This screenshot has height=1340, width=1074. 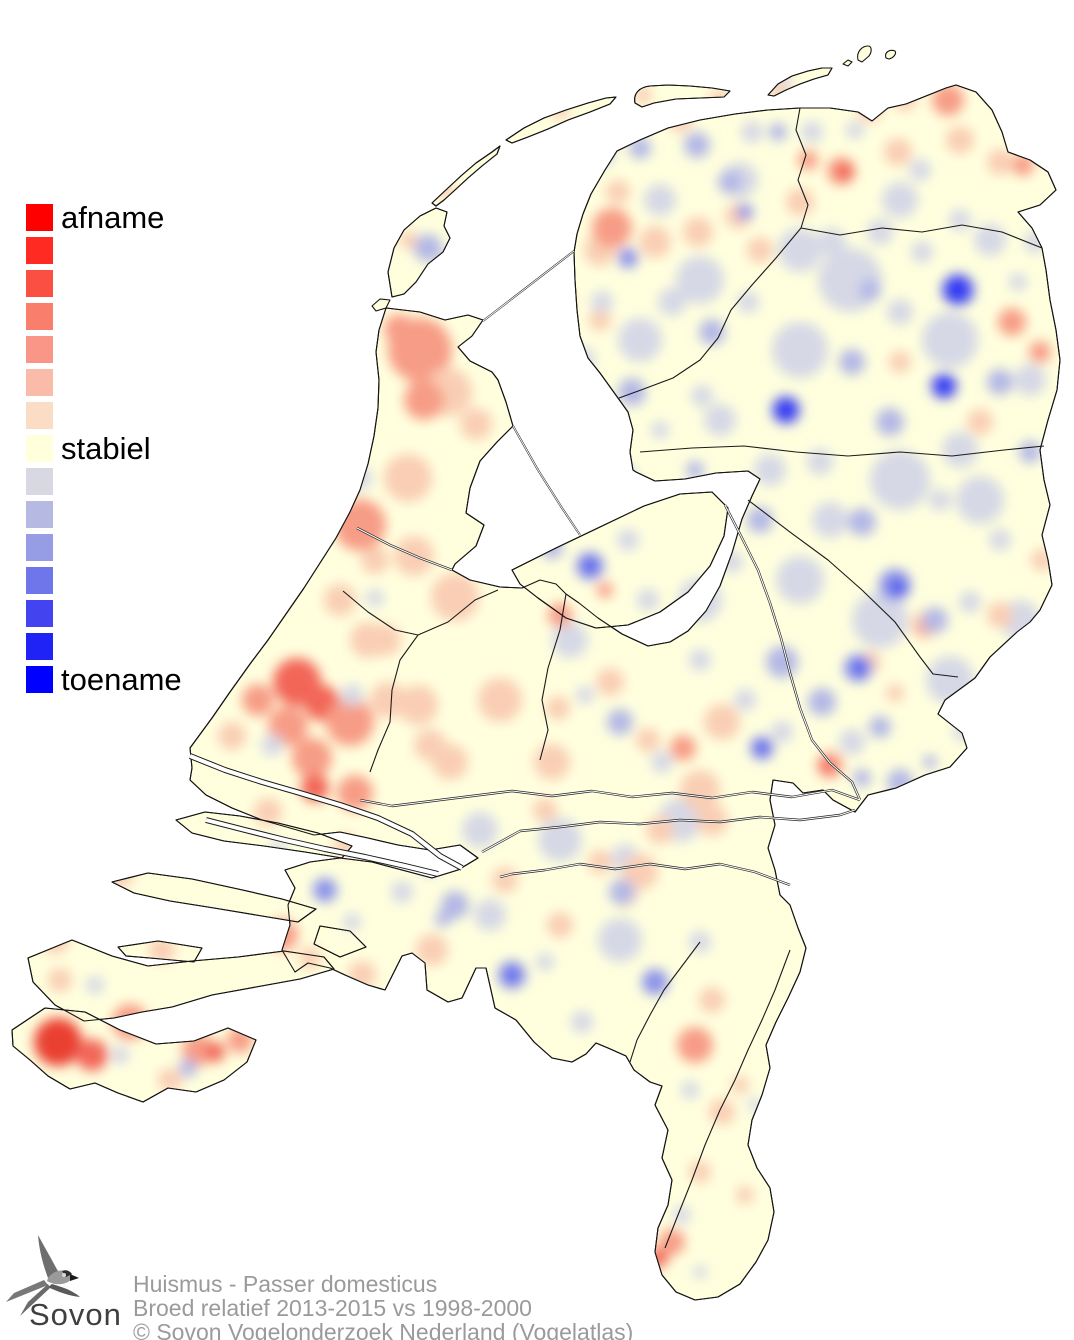 What do you see at coordinates (332, 1308) in the screenshot?
I see `caption-period: Broed relatief 2013-2015 vs 1998-2000` at bounding box center [332, 1308].